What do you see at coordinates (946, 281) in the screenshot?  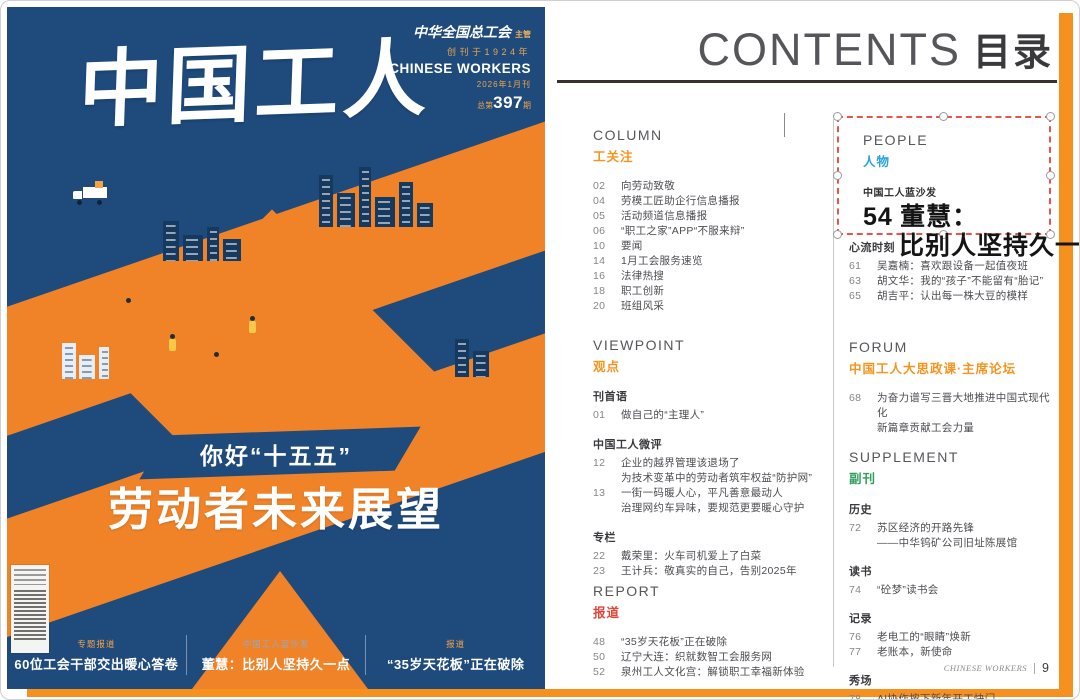 I see `toc-entry: 63 胡文华：我的“孩子”不能留有“胎记”` at bounding box center [946, 281].